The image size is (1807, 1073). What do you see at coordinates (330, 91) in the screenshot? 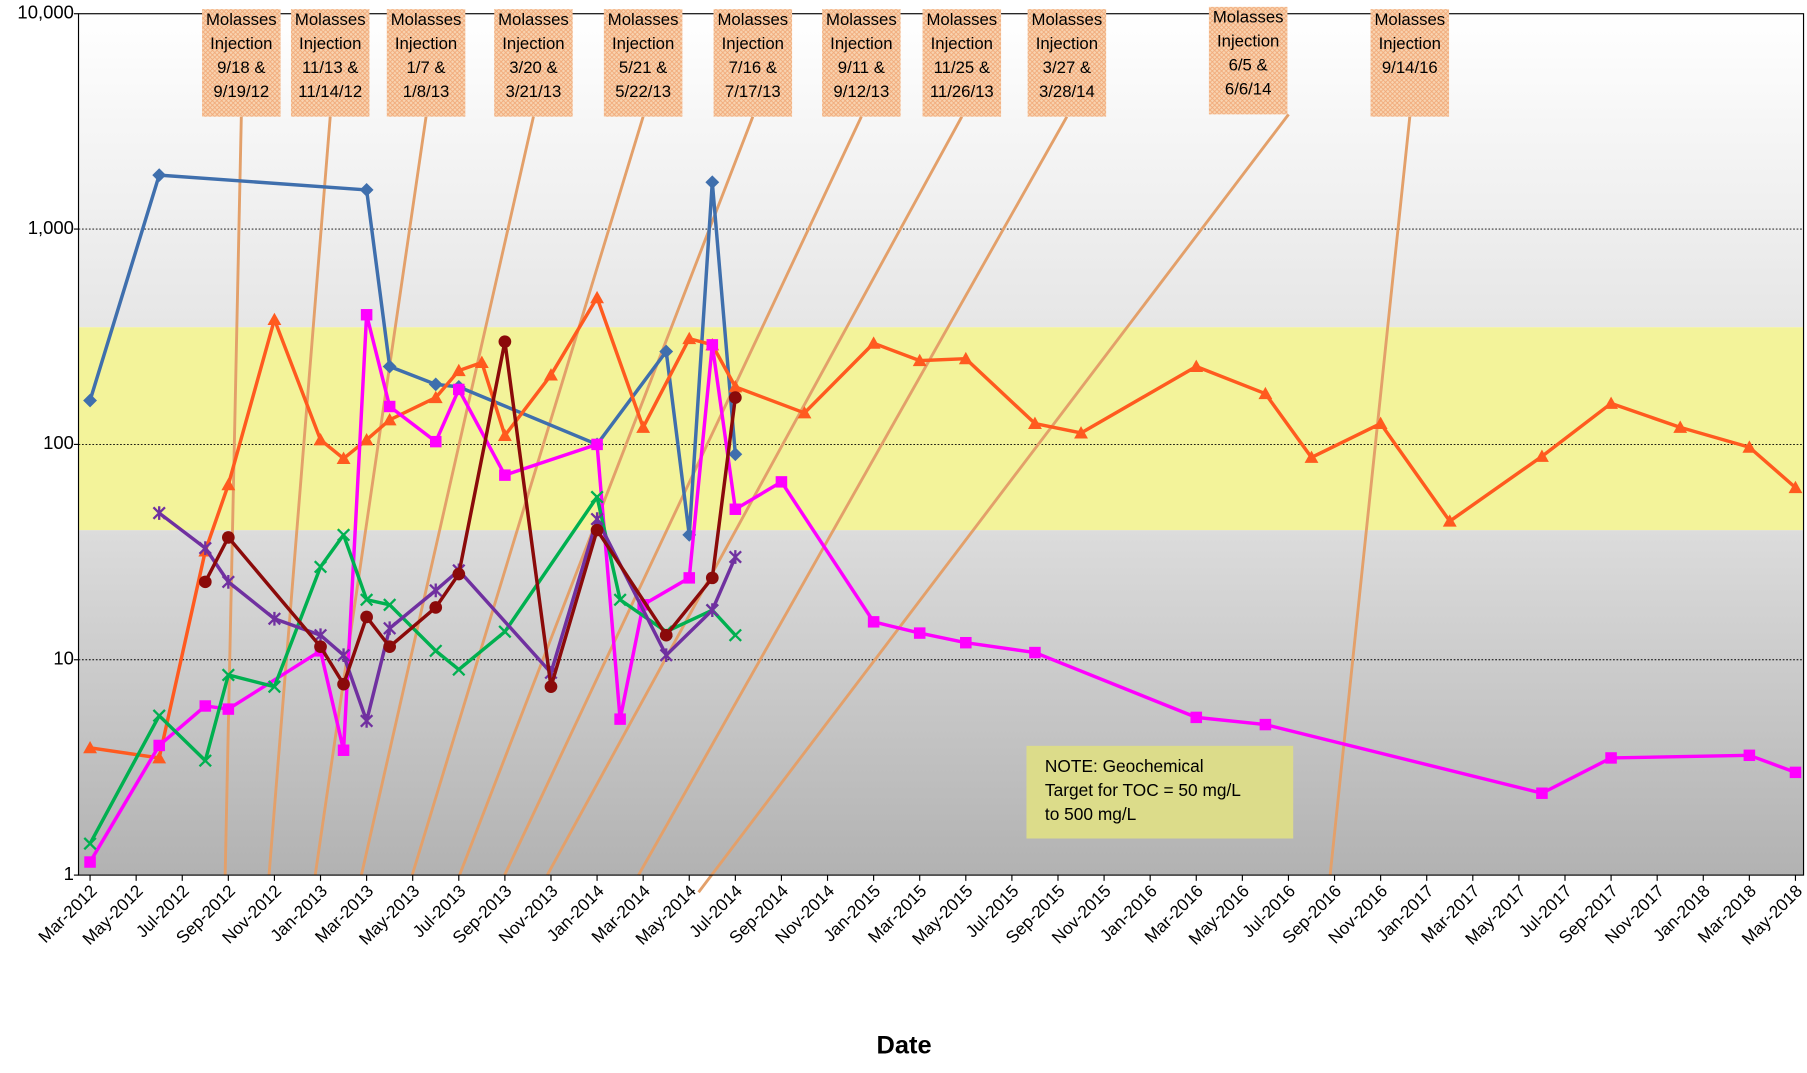
I see `annotation-text: 11/14/12` at bounding box center [330, 91].